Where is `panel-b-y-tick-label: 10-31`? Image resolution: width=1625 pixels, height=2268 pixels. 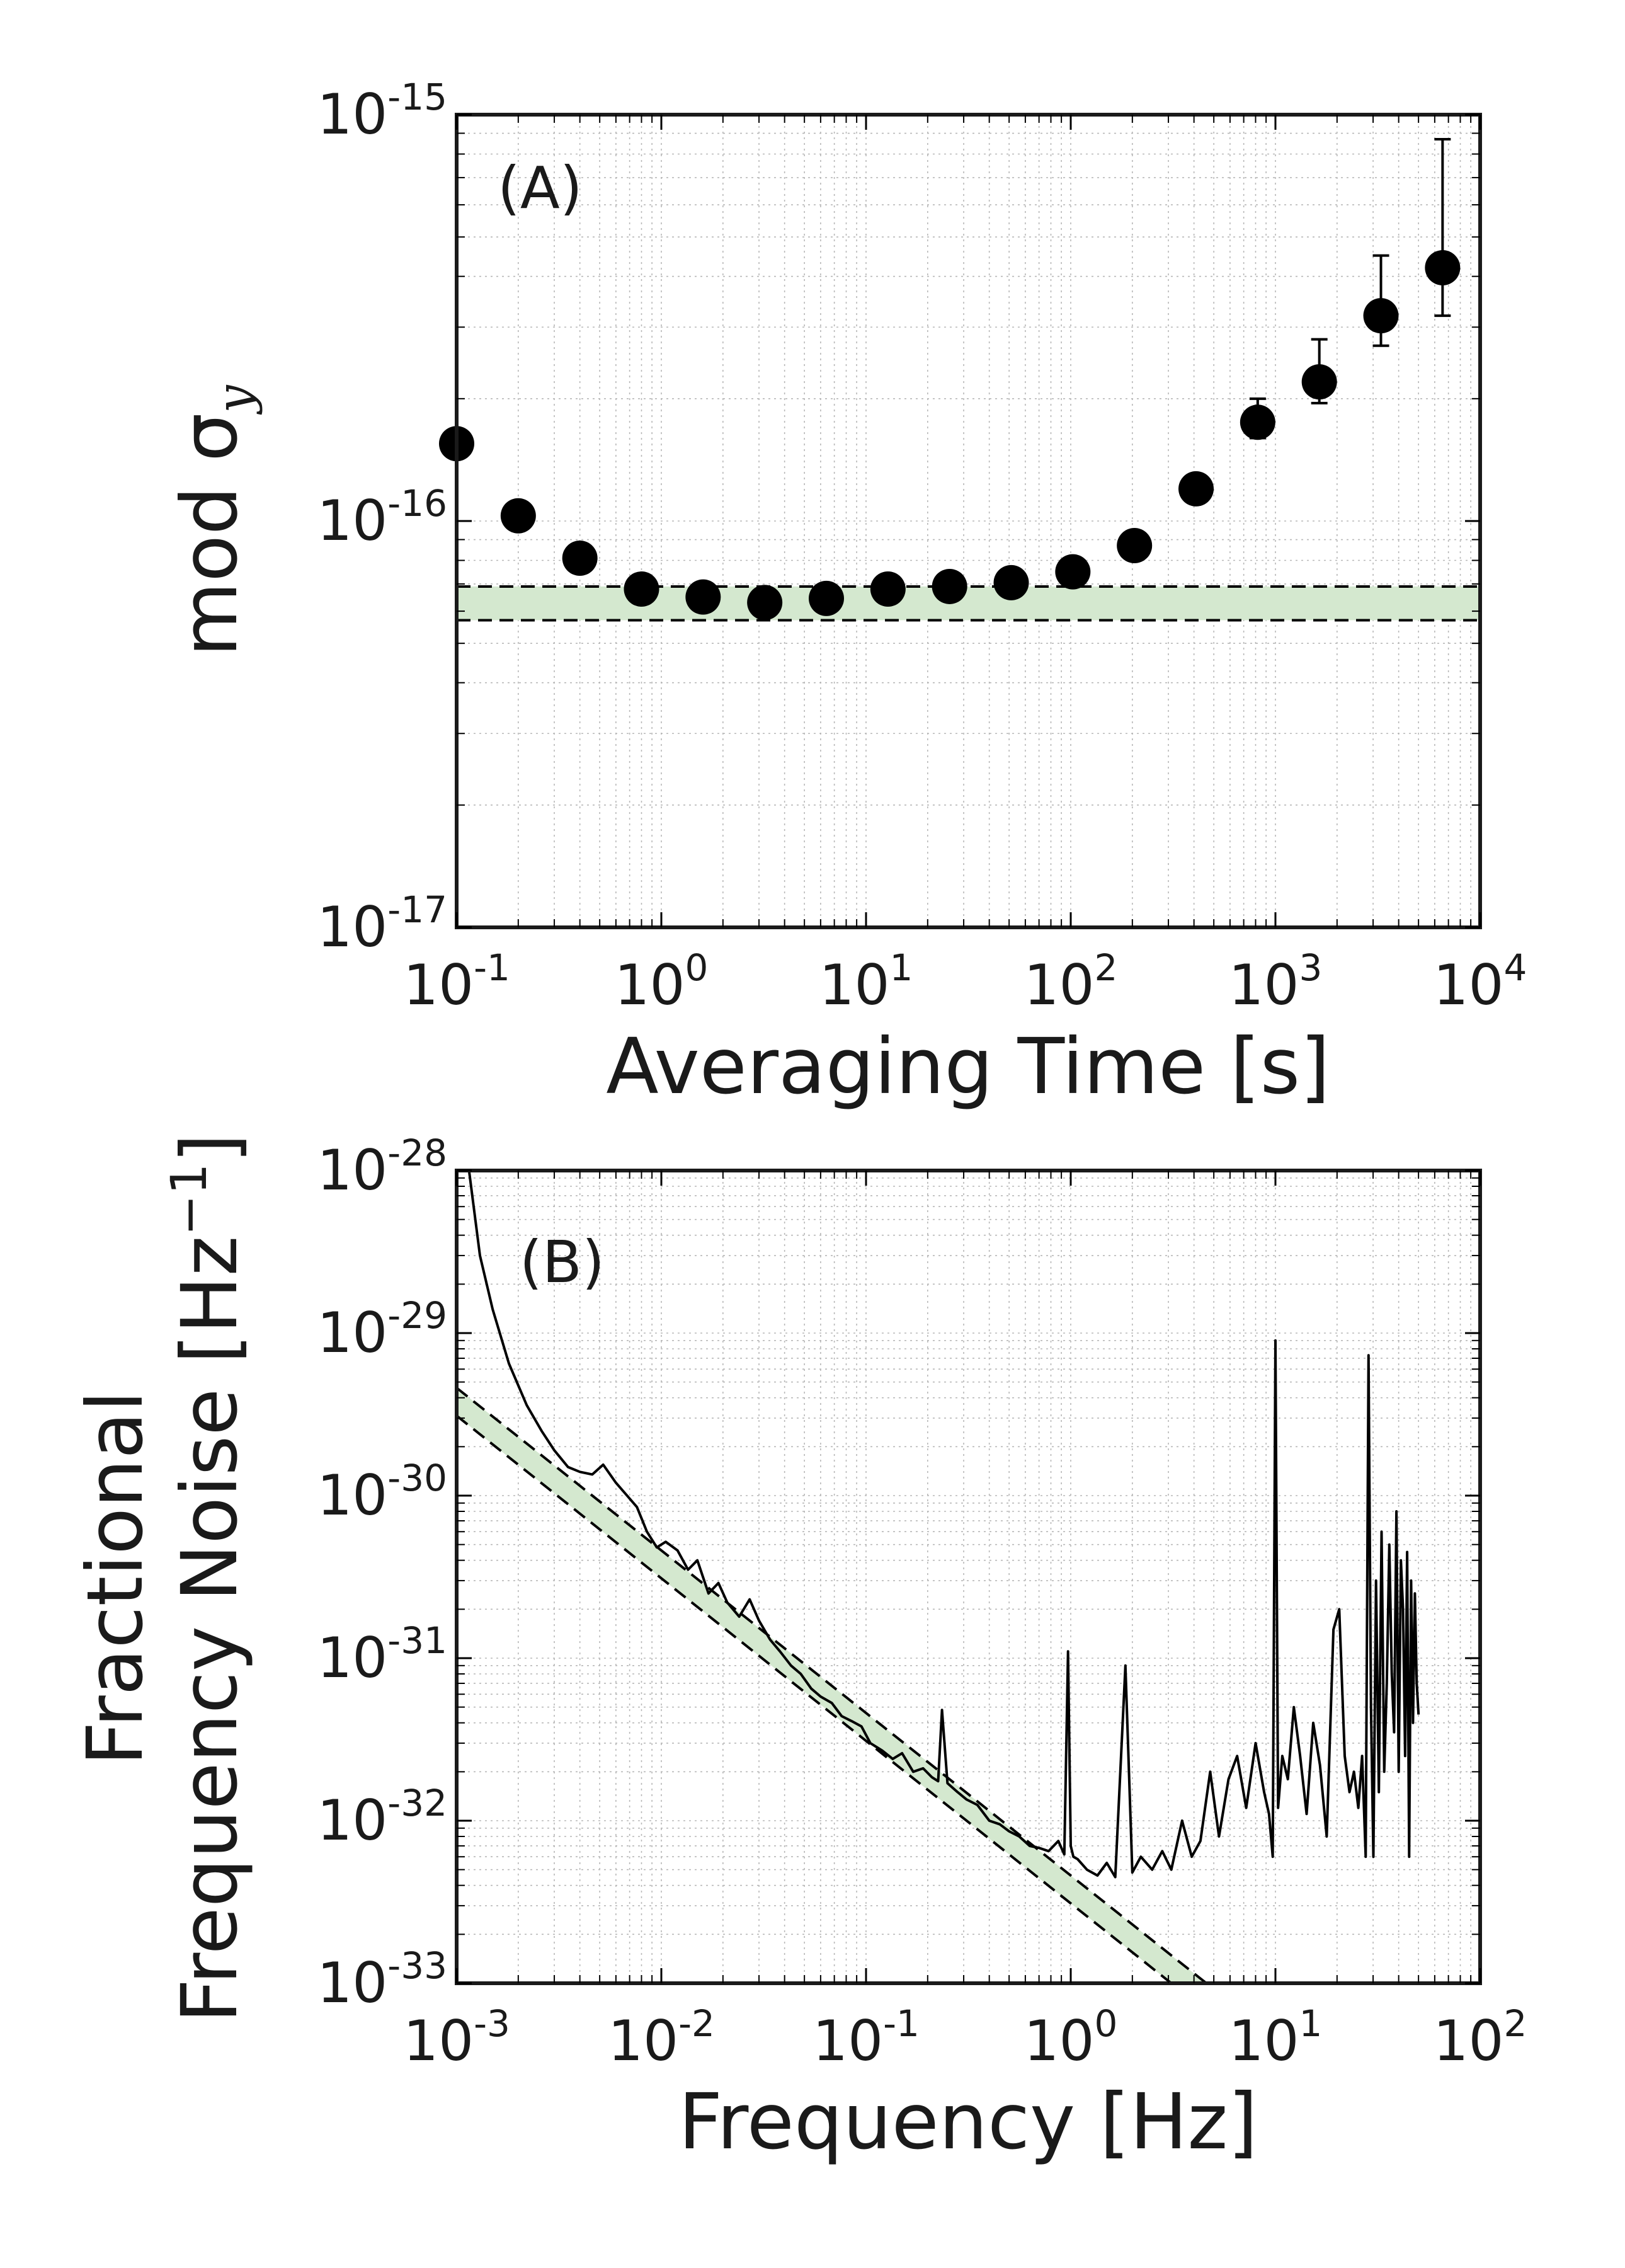 panel-b-y-tick-label: 10-31 is located at coordinates (382, 1654).